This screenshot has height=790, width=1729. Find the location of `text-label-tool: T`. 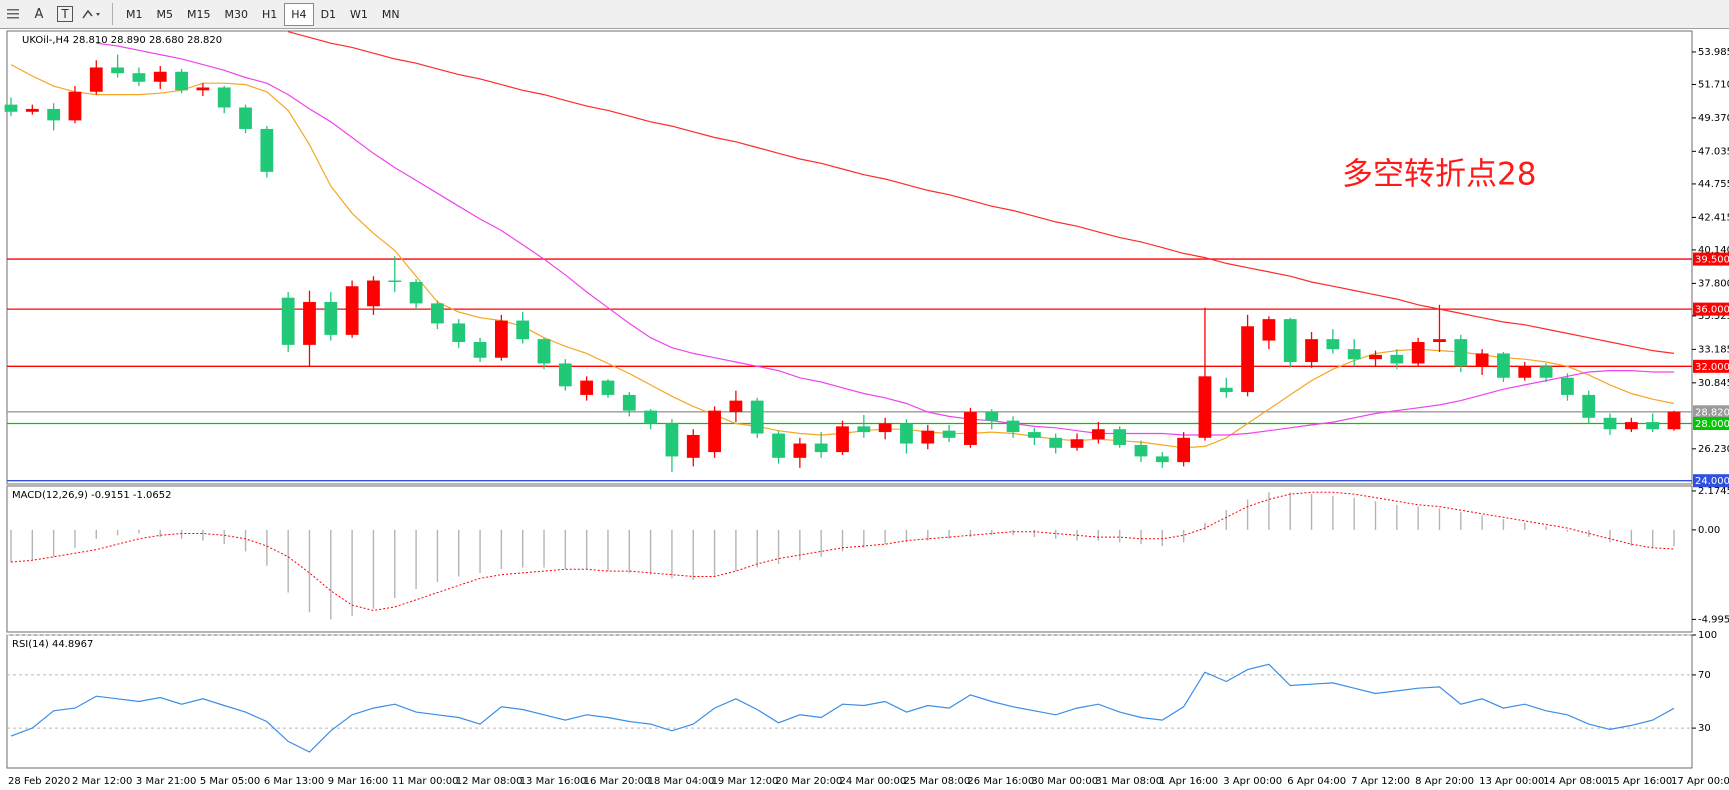

text-label-tool: T is located at coordinates (65, 14).